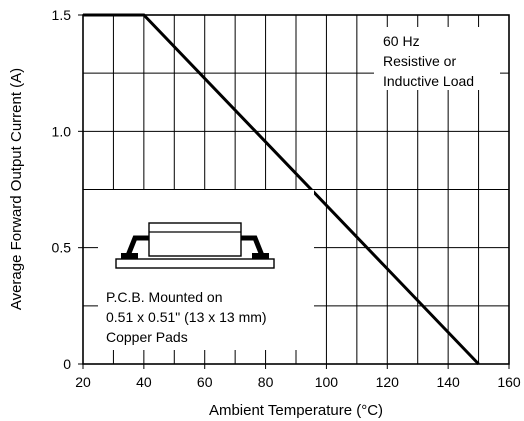 The height and width of the screenshot is (421, 524). Describe the element at coordinates (388, 382) in the screenshot. I see `x-tick-label: 120` at that location.